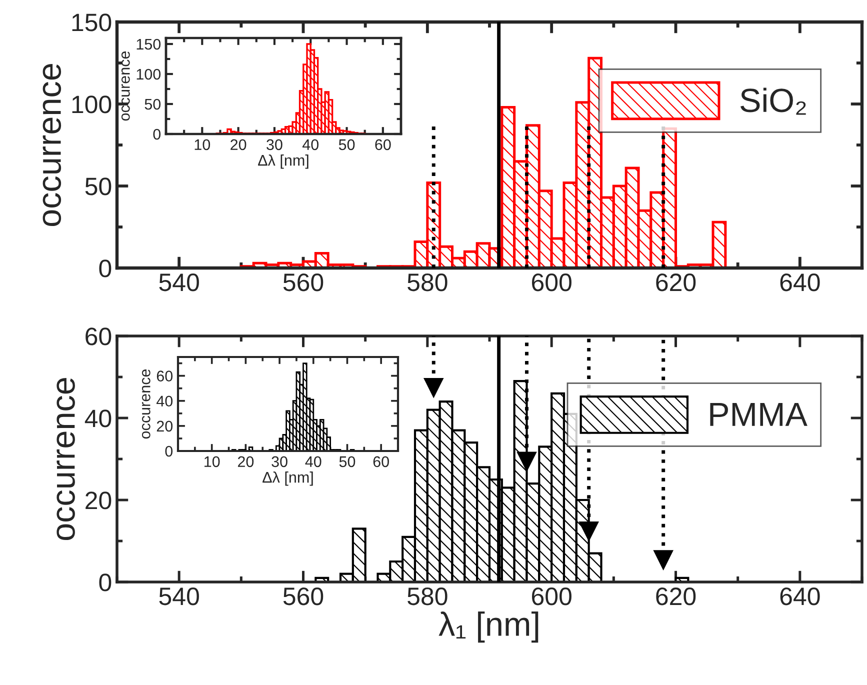 The height and width of the screenshot is (685, 867). Describe the element at coordinates (759, 414) in the screenshot. I see `legend-label: PMMA` at that location.